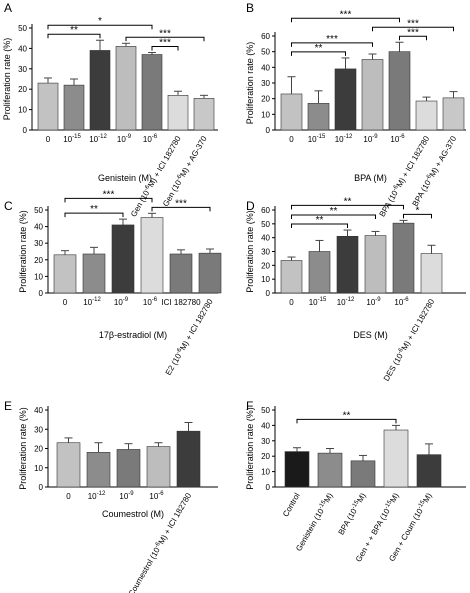 The height and width of the screenshot is (593, 470). I want to click on x-tick-label-c-5: E2 (10-6M) + ICI 182780, so click(189, 337).